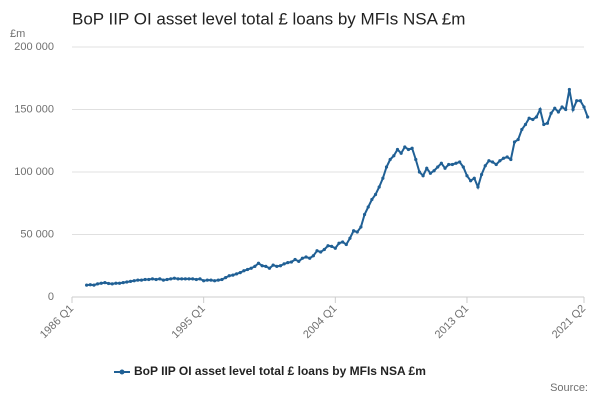 The image size is (600, 400). I want to click on source: Source:, so click(569, 388).